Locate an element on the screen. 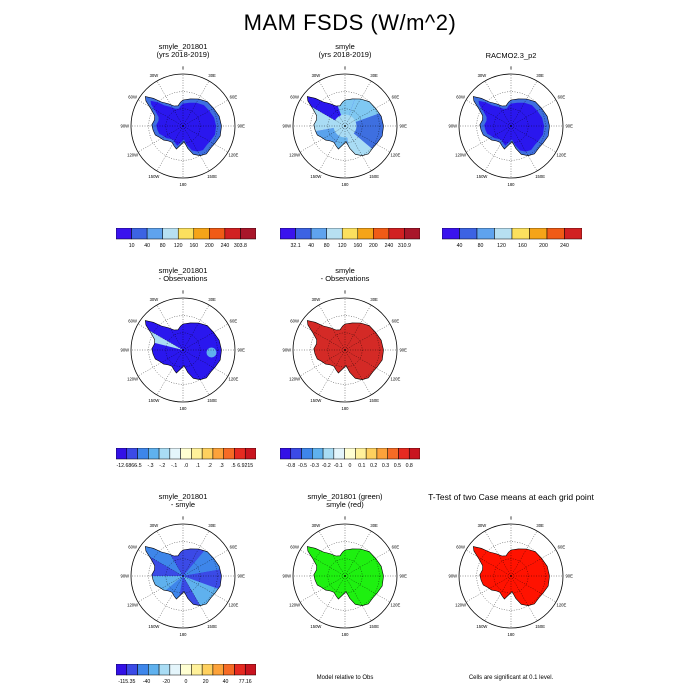 The height and width of the screenshot is (700, 700). colorbar-tick-label: 240 is located at coordinates (225, 246).